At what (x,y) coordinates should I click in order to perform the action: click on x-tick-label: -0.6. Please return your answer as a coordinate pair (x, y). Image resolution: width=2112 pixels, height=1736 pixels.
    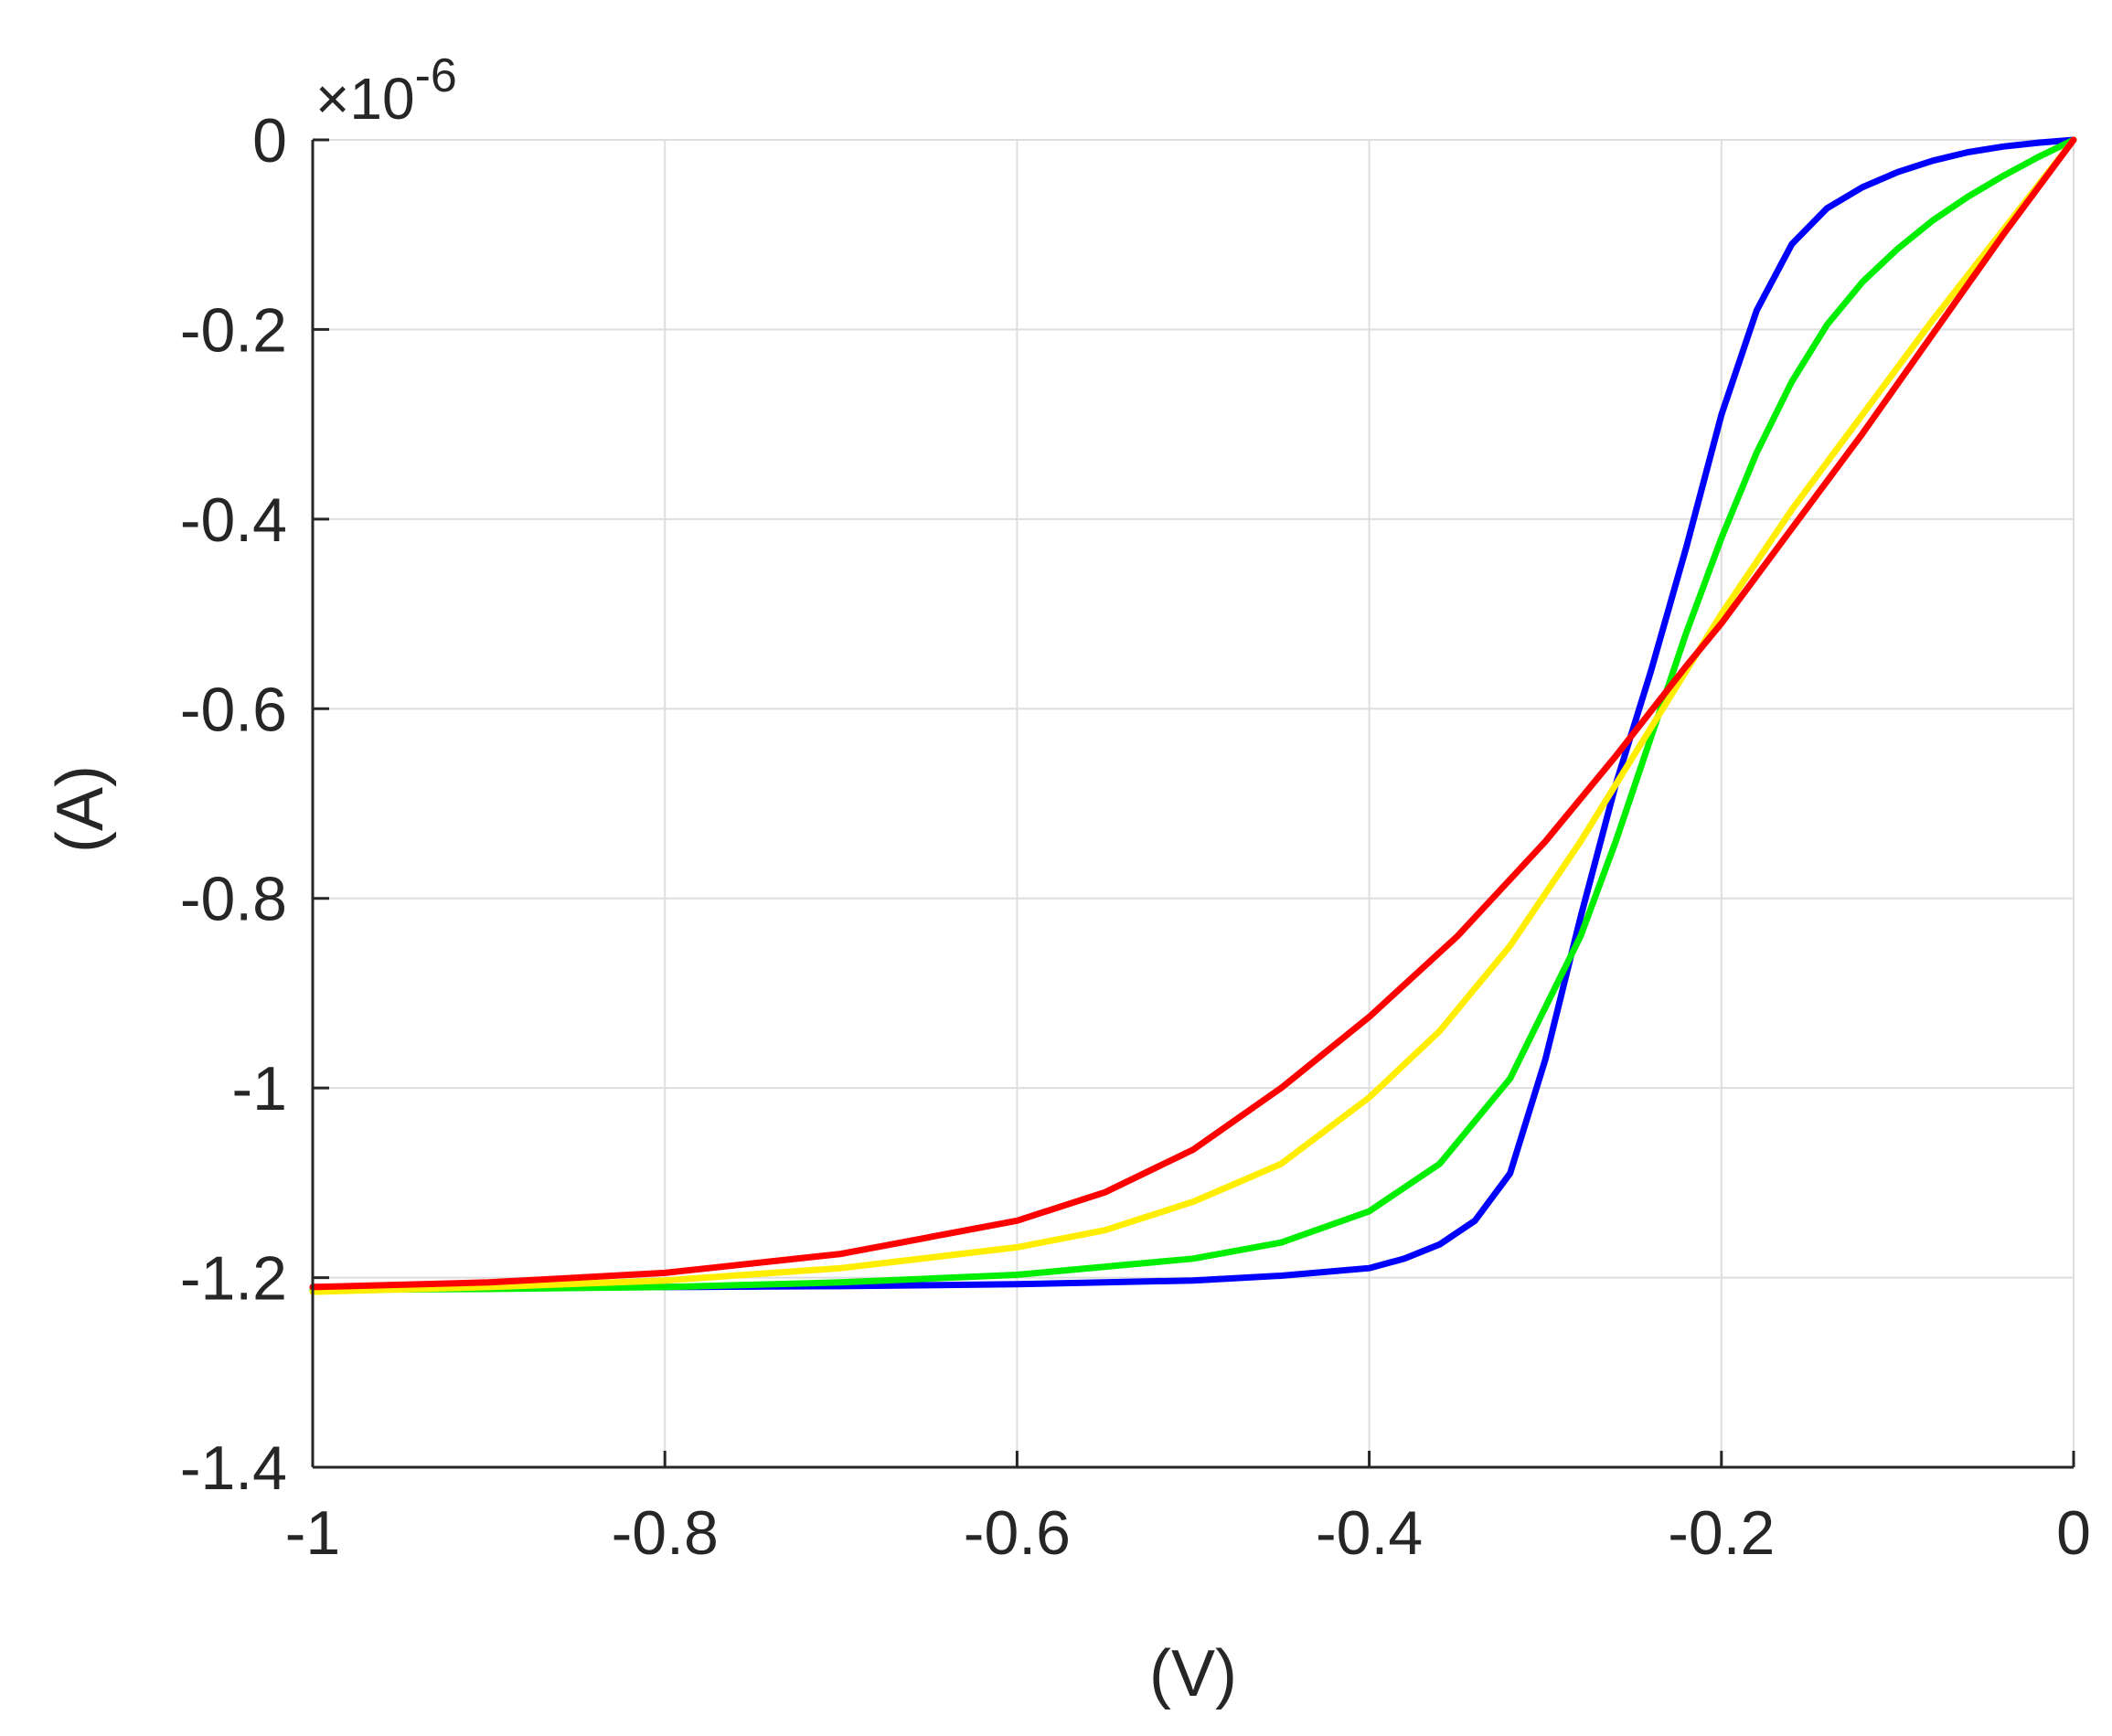
    Looking at the image, I should click on (1017, 1533).